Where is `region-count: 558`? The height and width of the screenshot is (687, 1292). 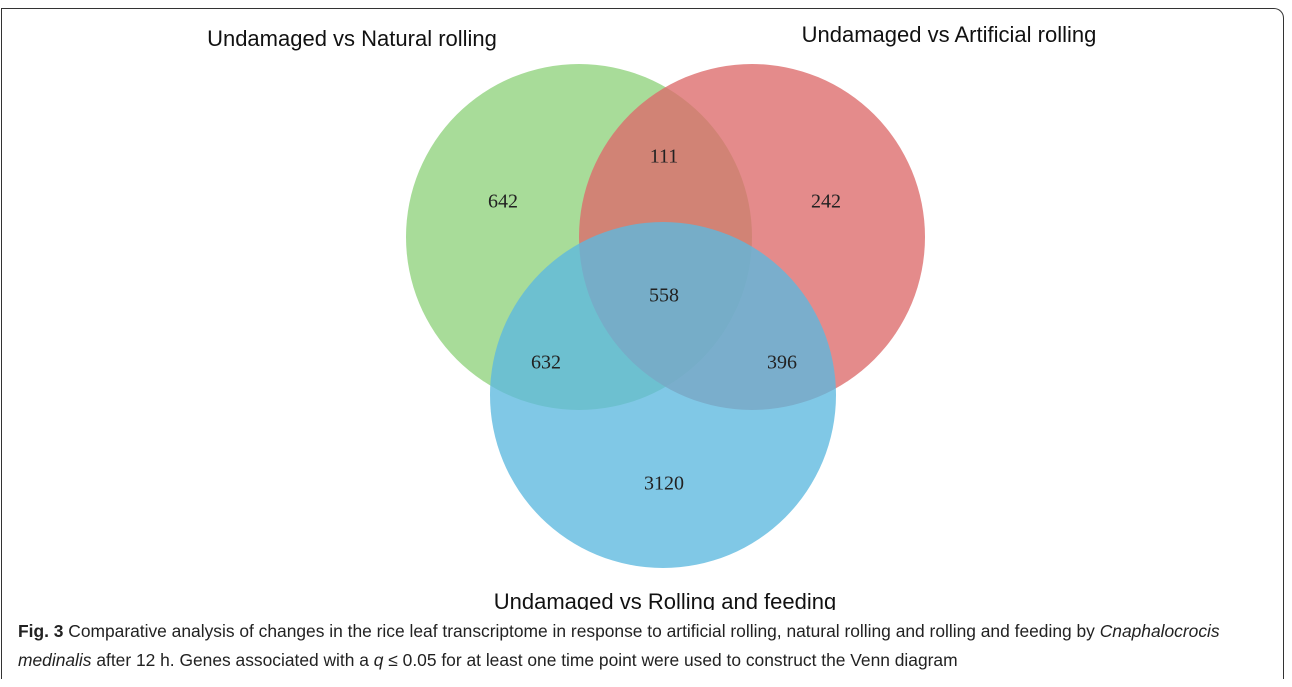
region-count: 558 is located at coordinates (664, 296).